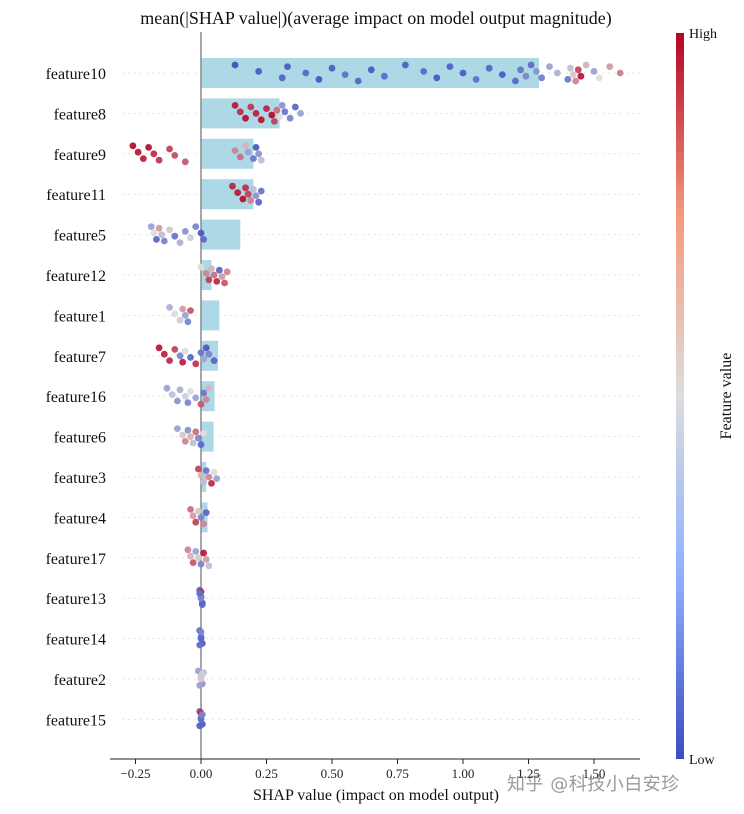 This screenshot has width=744, height=814. I want to click on point-feature14, so click(200, 645).